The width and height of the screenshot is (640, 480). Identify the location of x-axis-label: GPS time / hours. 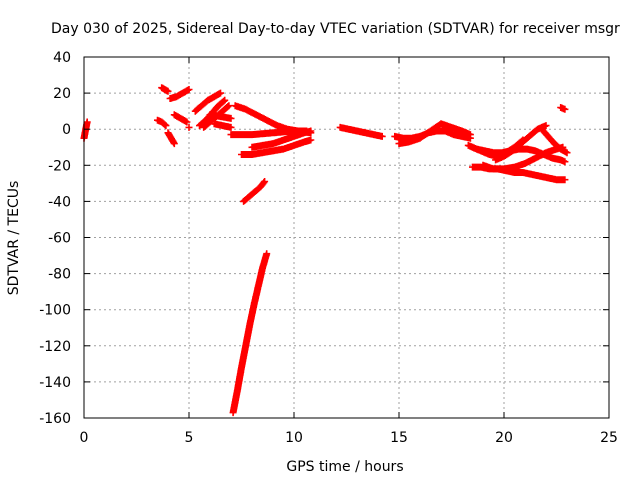
(344, 467).